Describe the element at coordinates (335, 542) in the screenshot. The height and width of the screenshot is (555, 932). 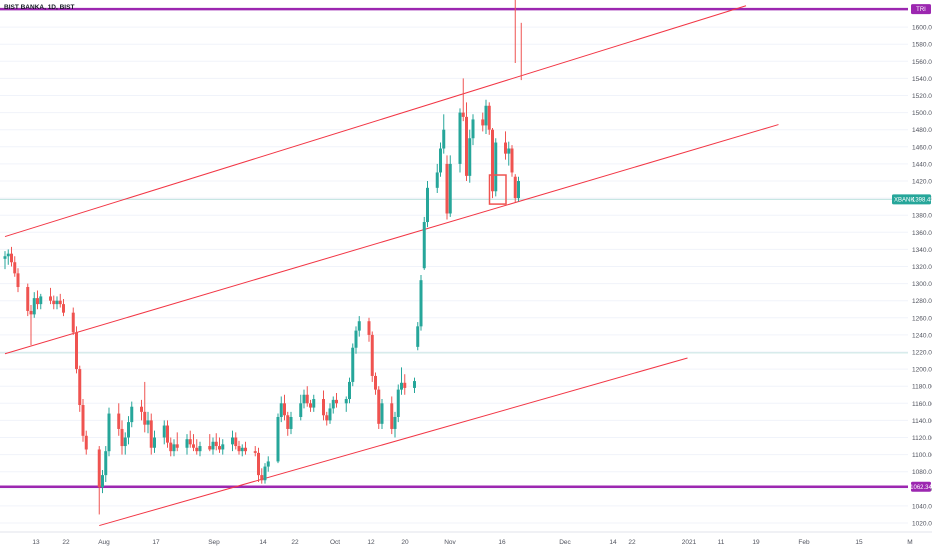
I see `x-tick-label: Oct` at that location.